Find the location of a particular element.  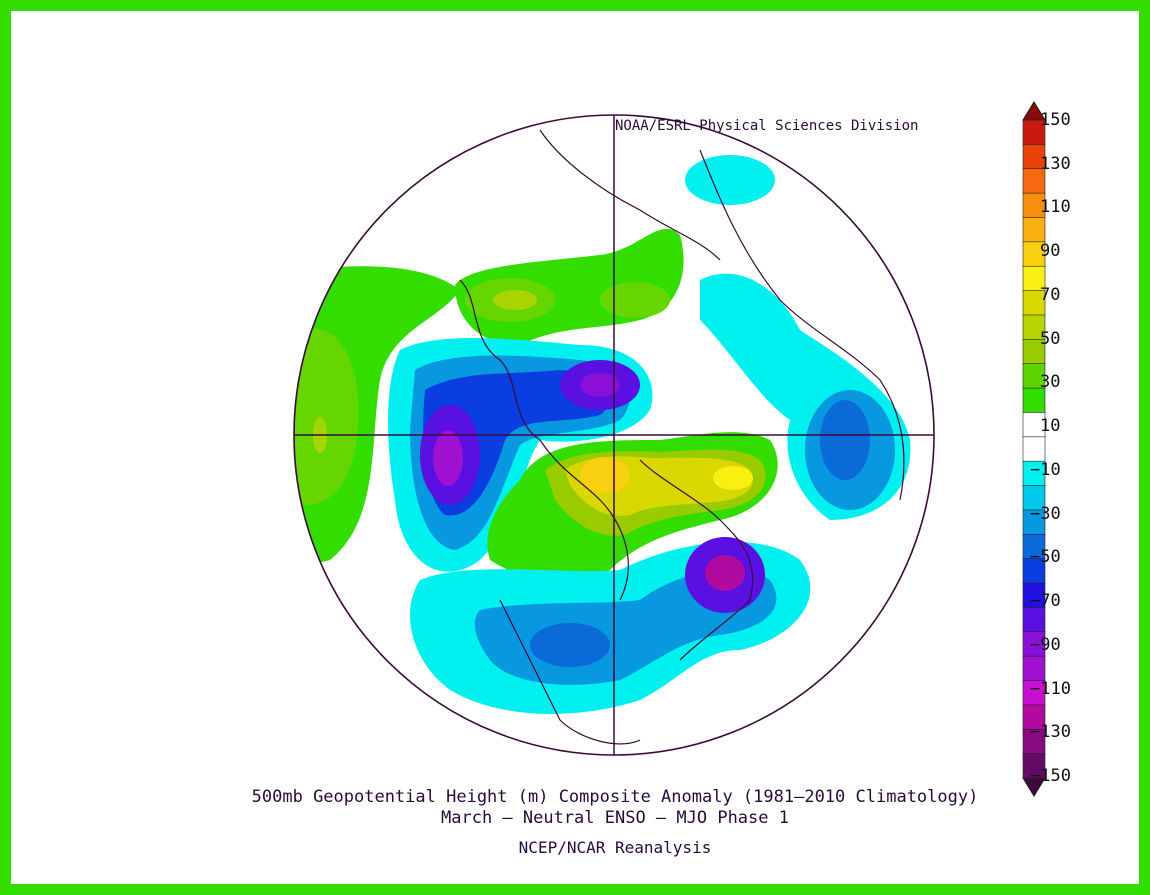

colorbar-tick-label: 70 is located at coordinates (1050, 294).